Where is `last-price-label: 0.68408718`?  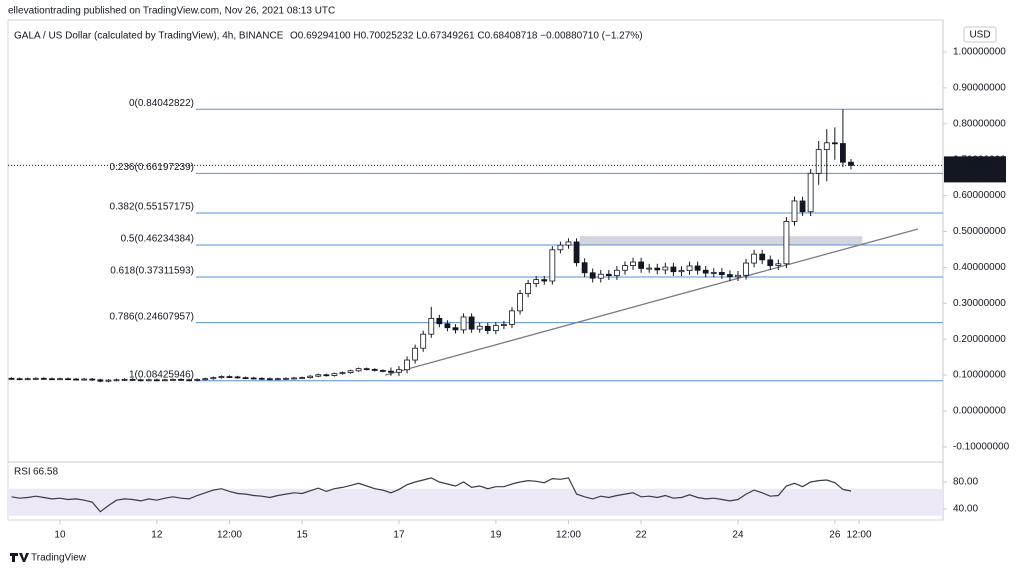 last-price-label: 0.68408718 is located at coordinates (979, 164).